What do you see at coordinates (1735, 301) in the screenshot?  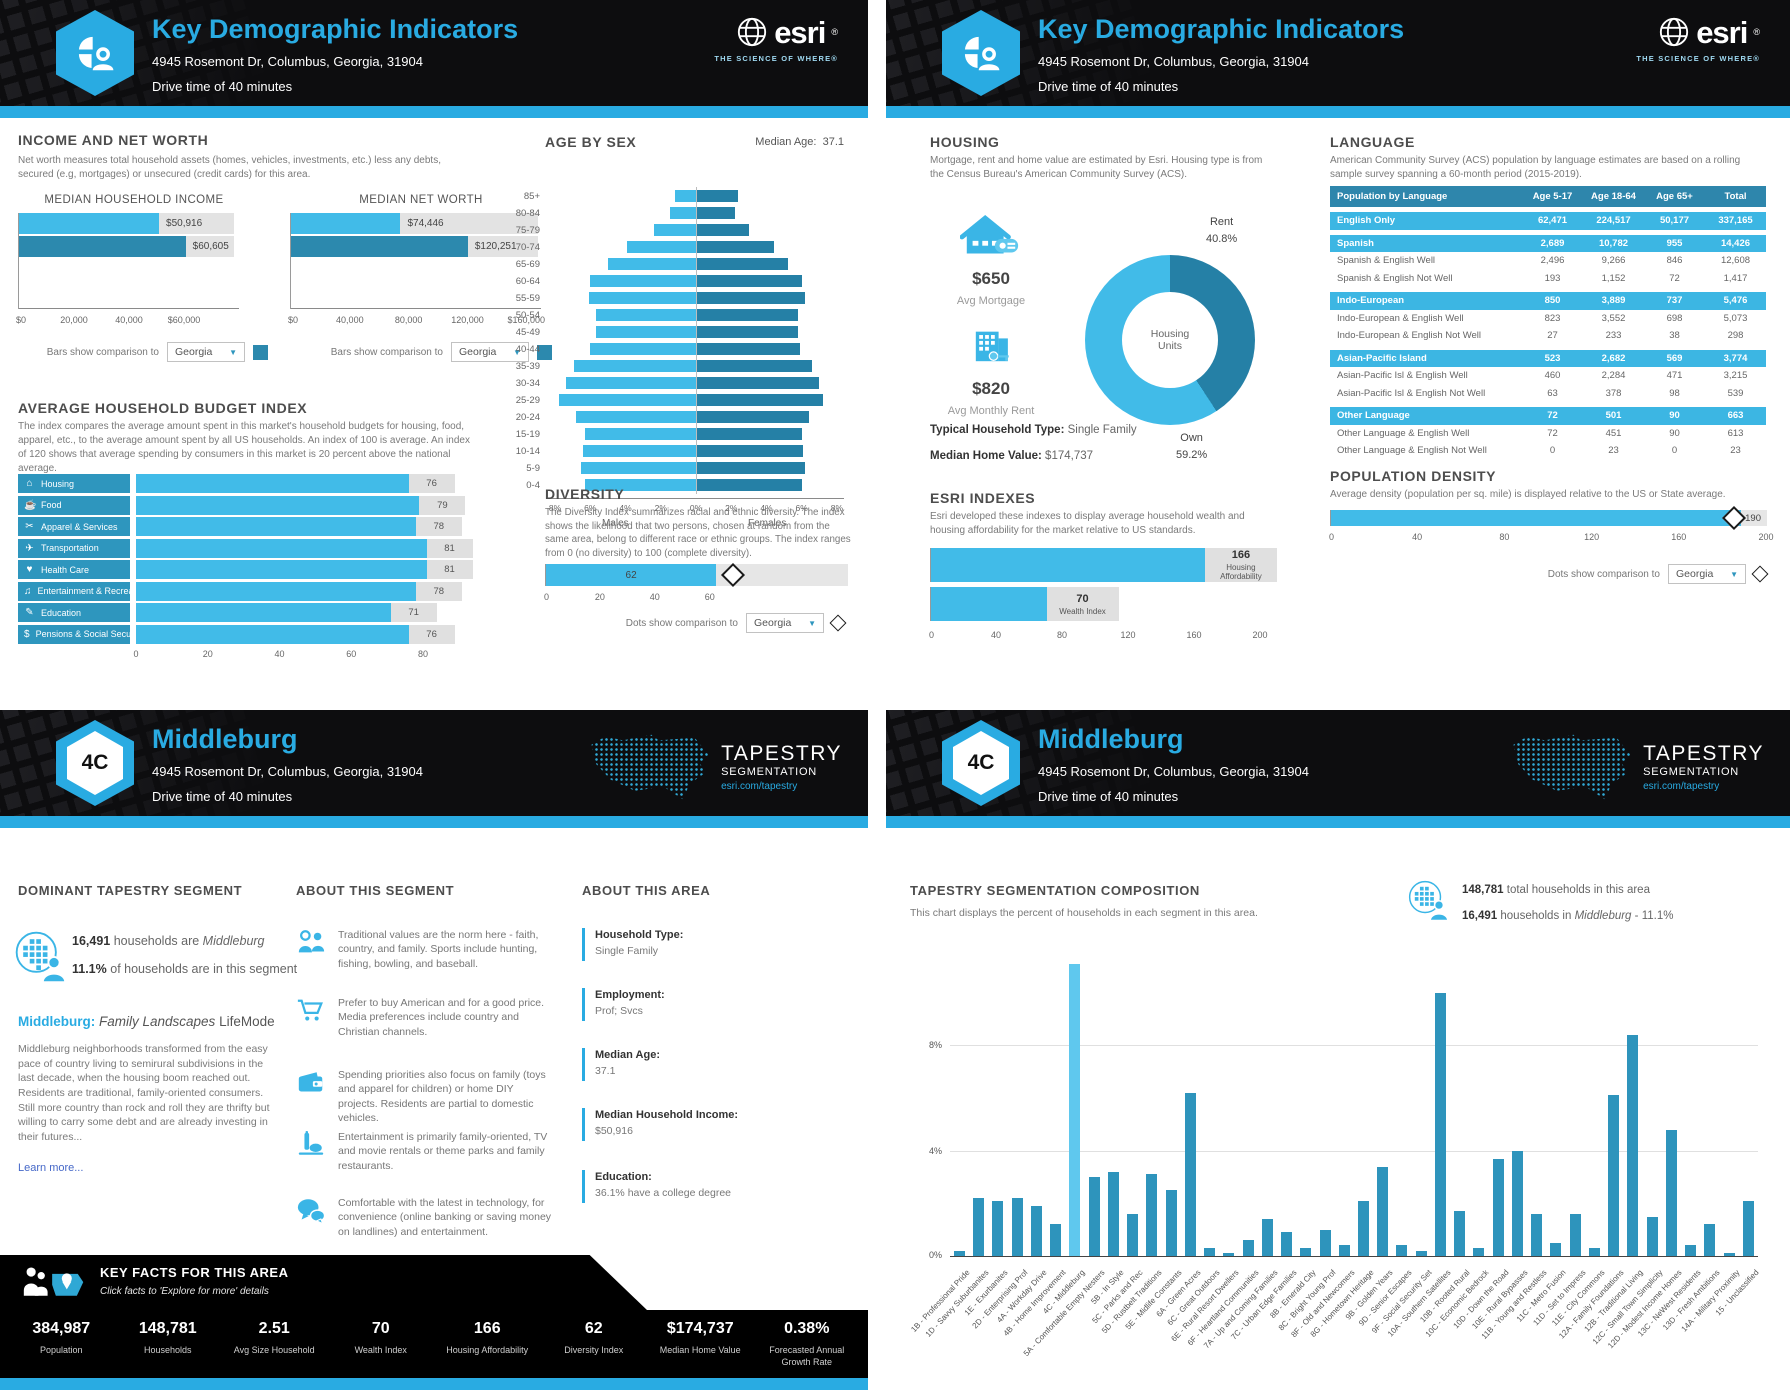 I see `cell-value: 5,476` at bounding box center [1735, 301].